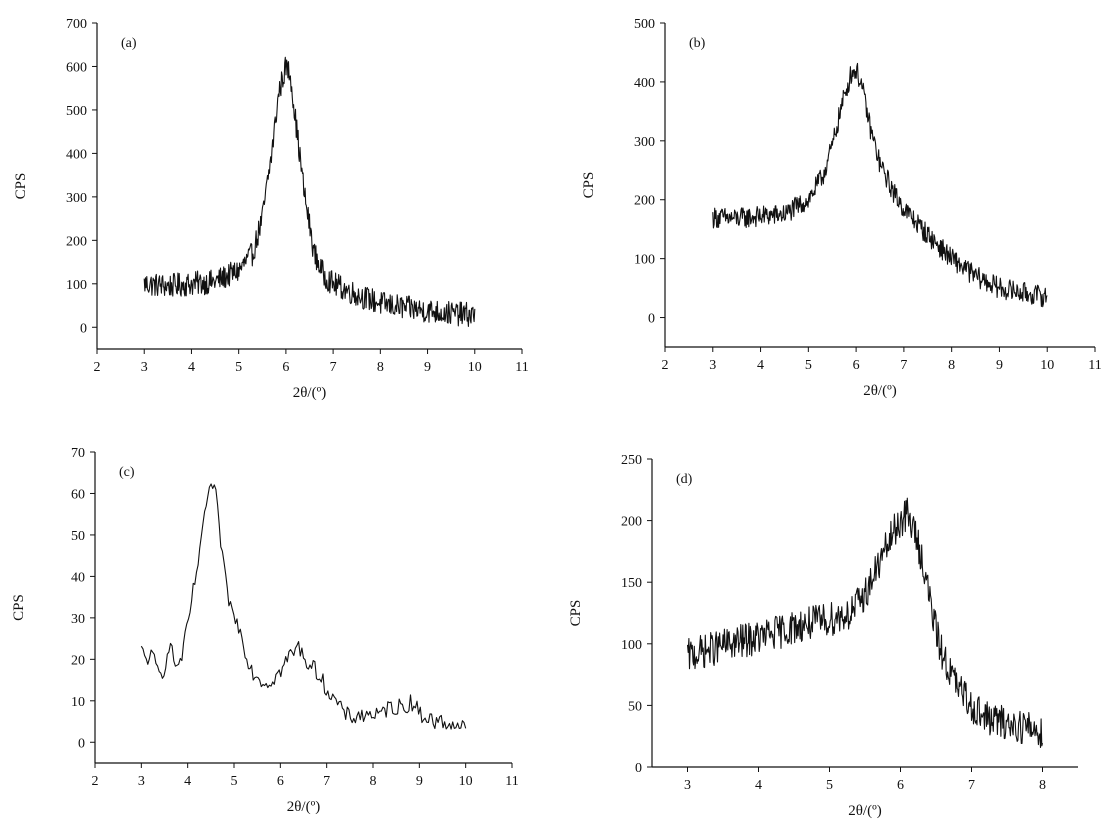 The width and height of the screenshot is (1105, 830). I want to click on y-tick-label: 30, so click(78, 619).